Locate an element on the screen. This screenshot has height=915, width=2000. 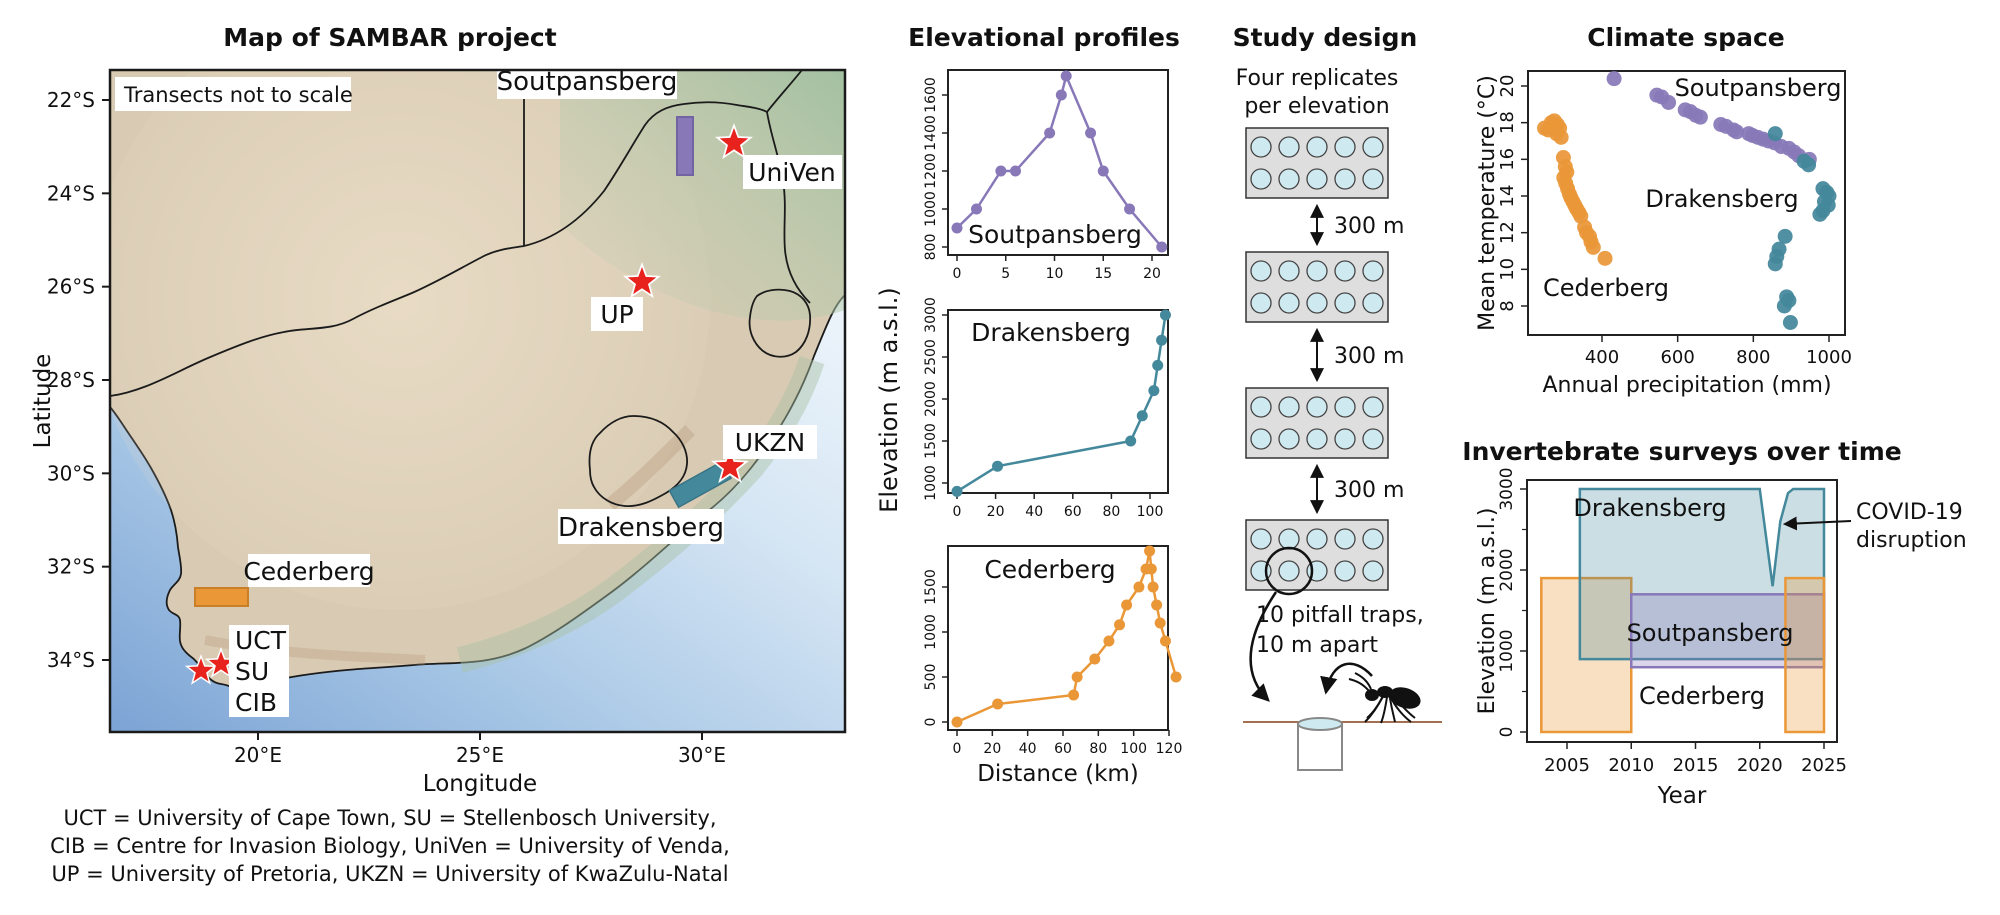
y-tick-label: 3000 is located at coordinates (1507, 488).